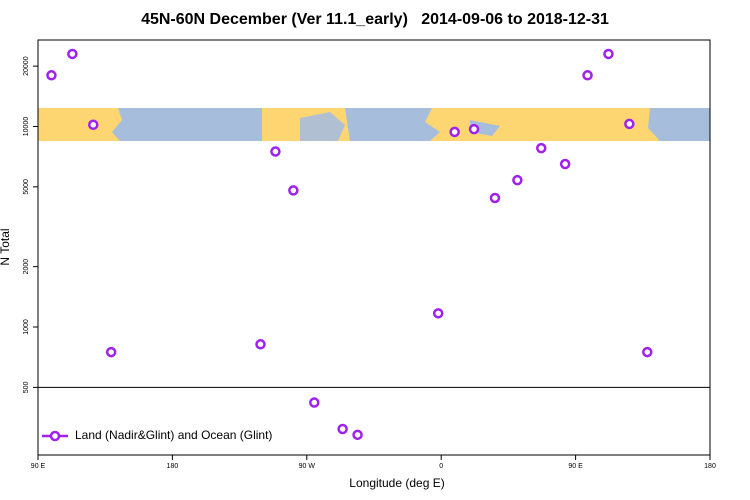  I want to click on legend-label: Land (Nadir&Glint) and Ocean (Glint), so click(173, 435).